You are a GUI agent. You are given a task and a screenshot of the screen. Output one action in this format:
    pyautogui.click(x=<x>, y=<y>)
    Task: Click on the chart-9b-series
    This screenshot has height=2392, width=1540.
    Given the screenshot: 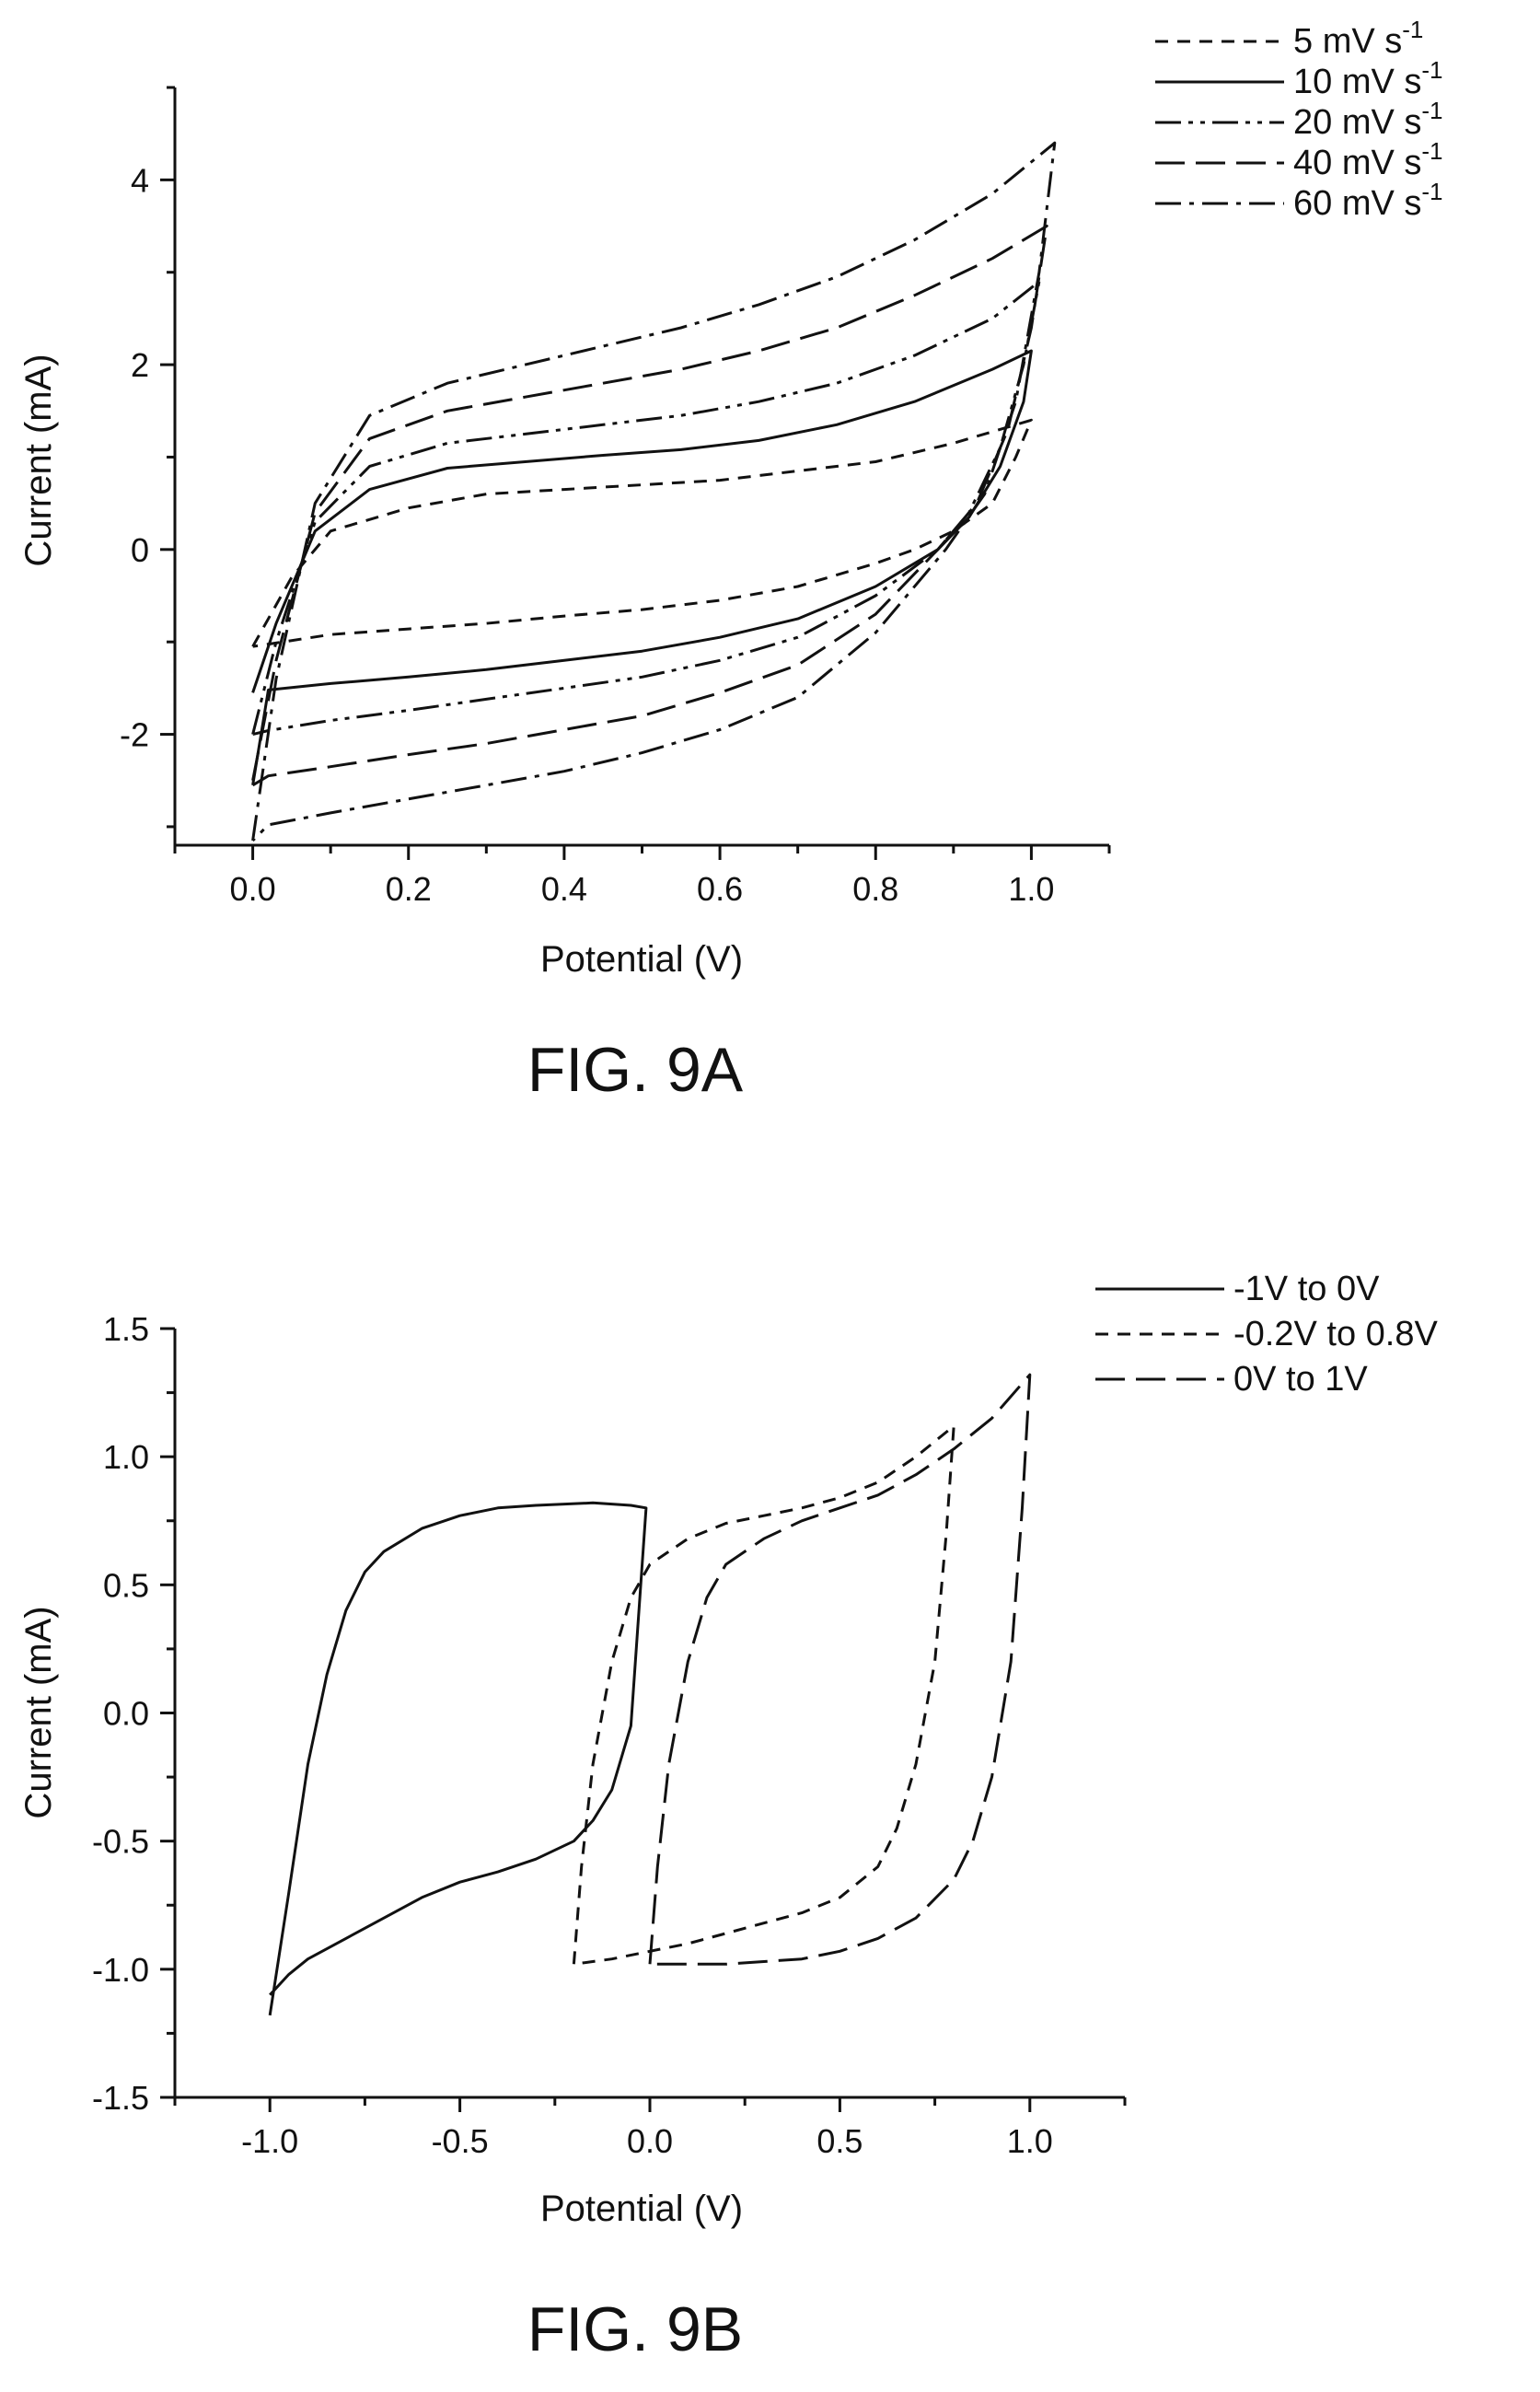 What is the action you would take?
    pyautogui.click(x=650, y=1695)
    